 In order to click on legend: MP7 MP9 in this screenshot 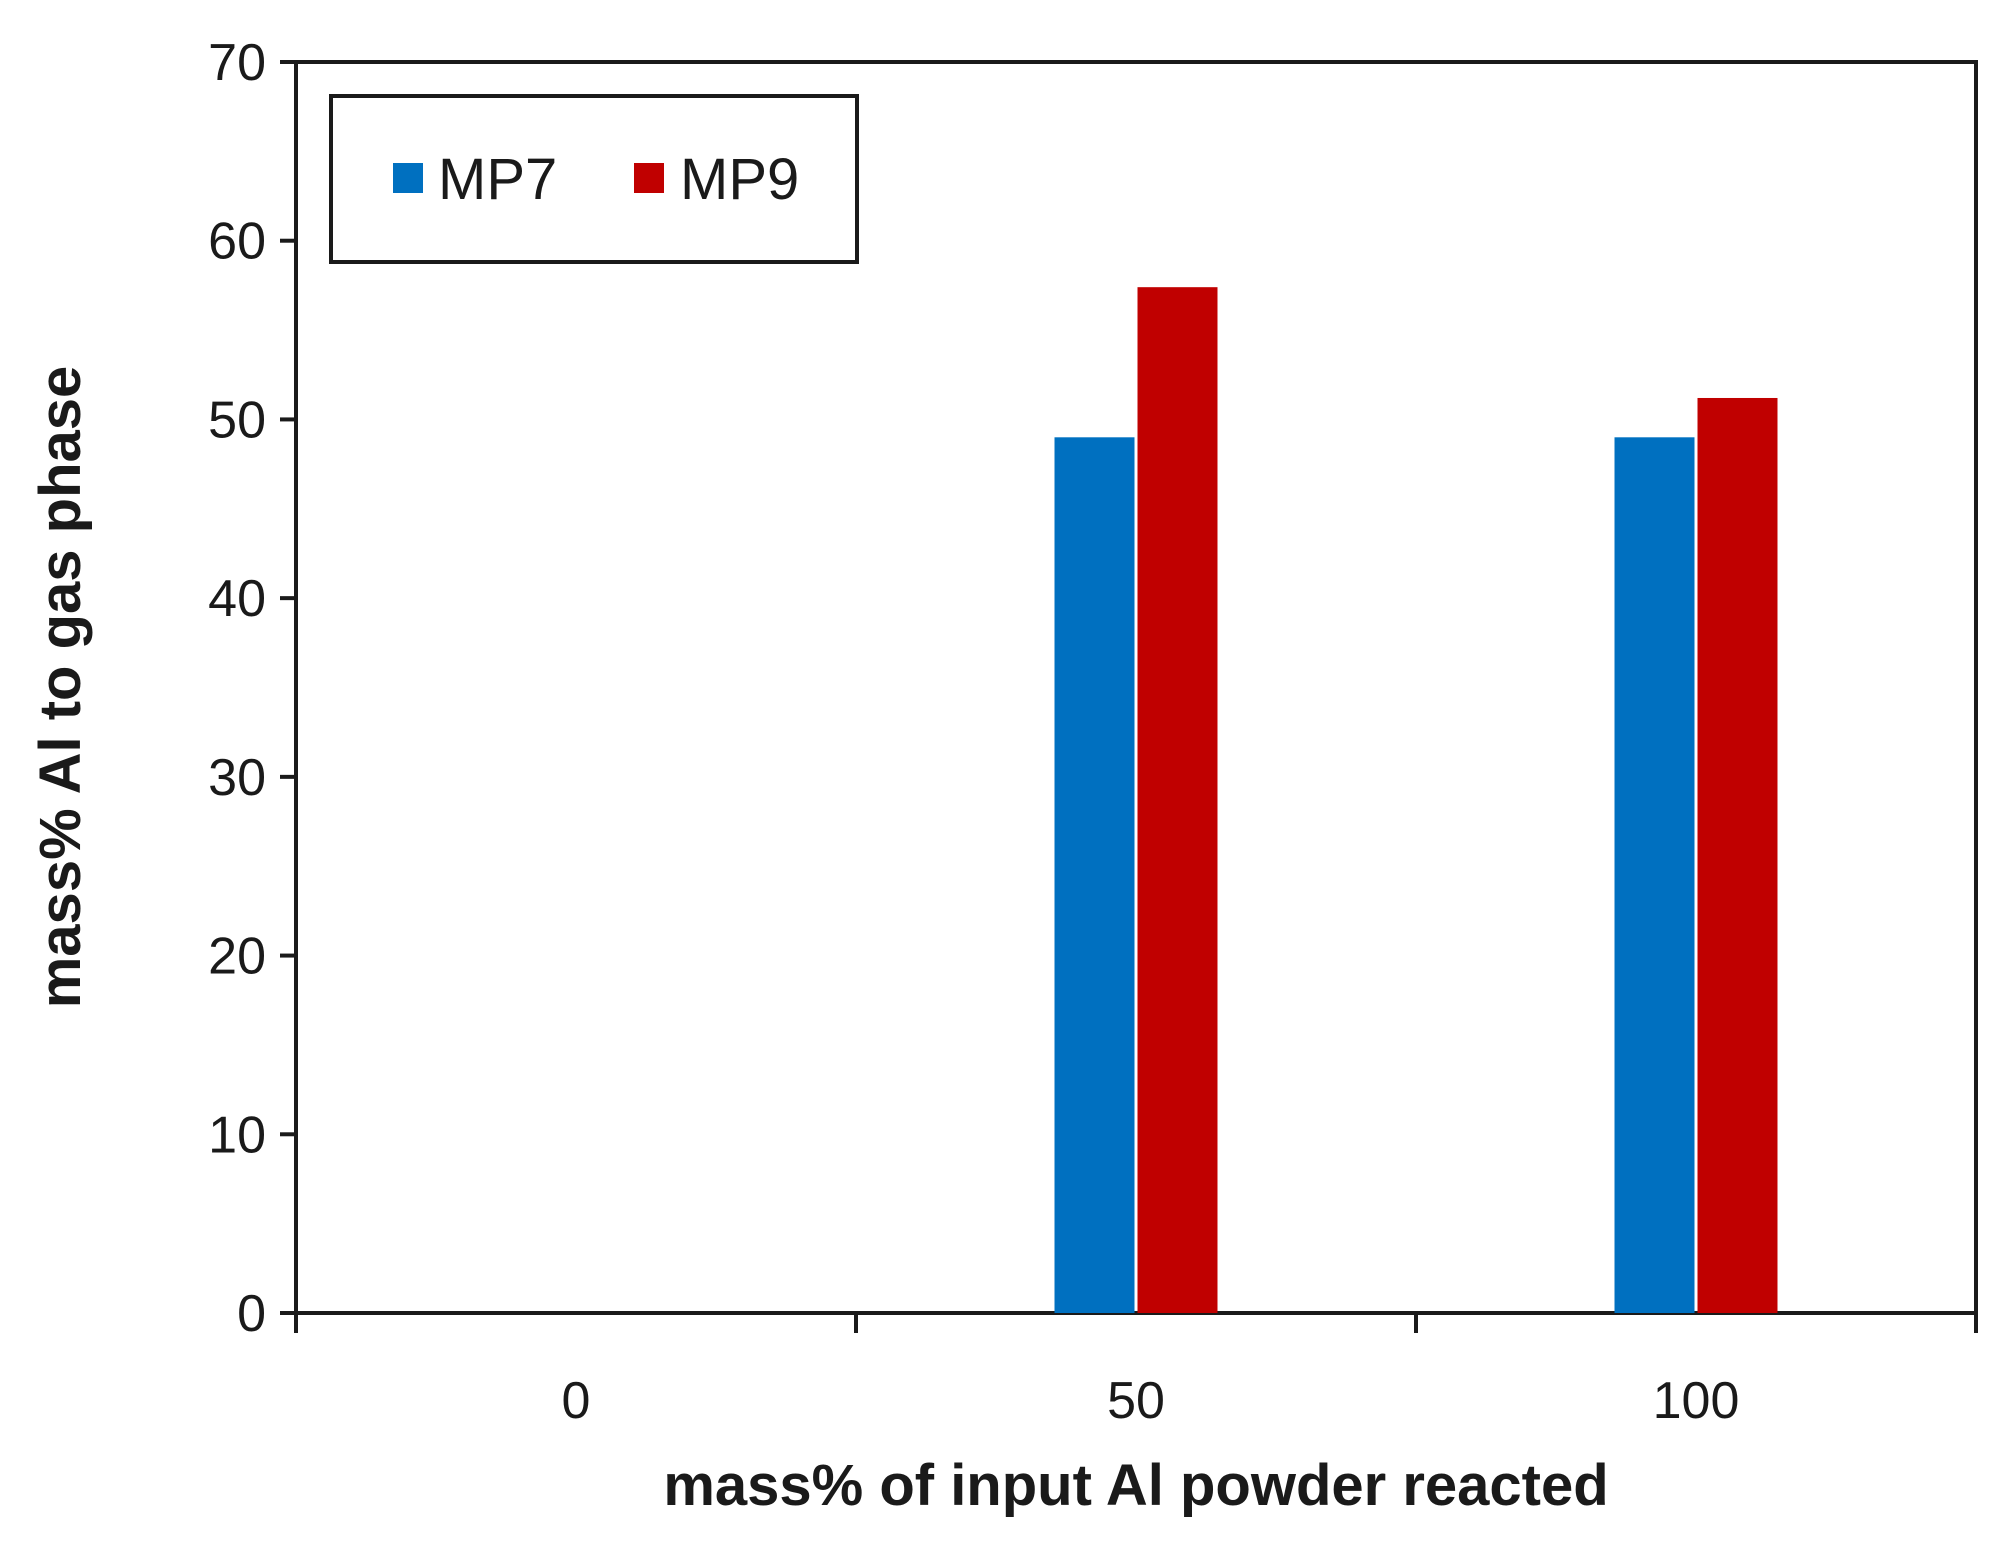, I will do `click(594, 179)`.